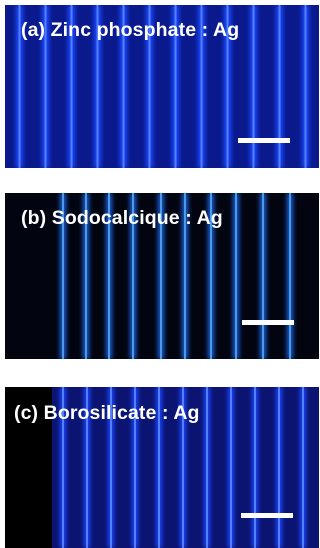 This screenshot has height=548, width=320. Describe the element at coordinates (130, 30) in the screenshot. I see `panel-a-label: (a) Zinc phosphate : Ag` at that location.